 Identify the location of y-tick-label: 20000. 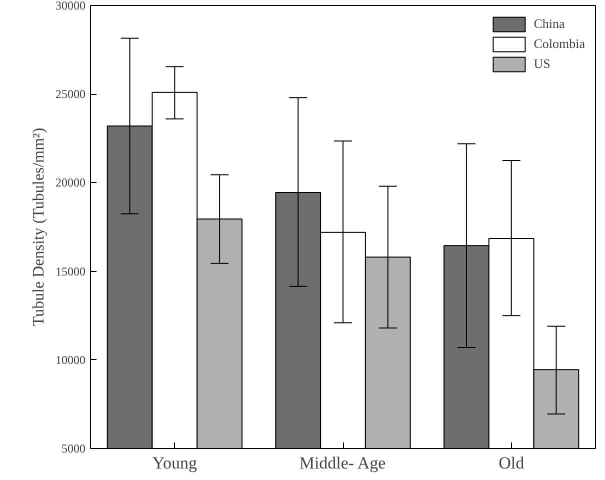
(71, 183).